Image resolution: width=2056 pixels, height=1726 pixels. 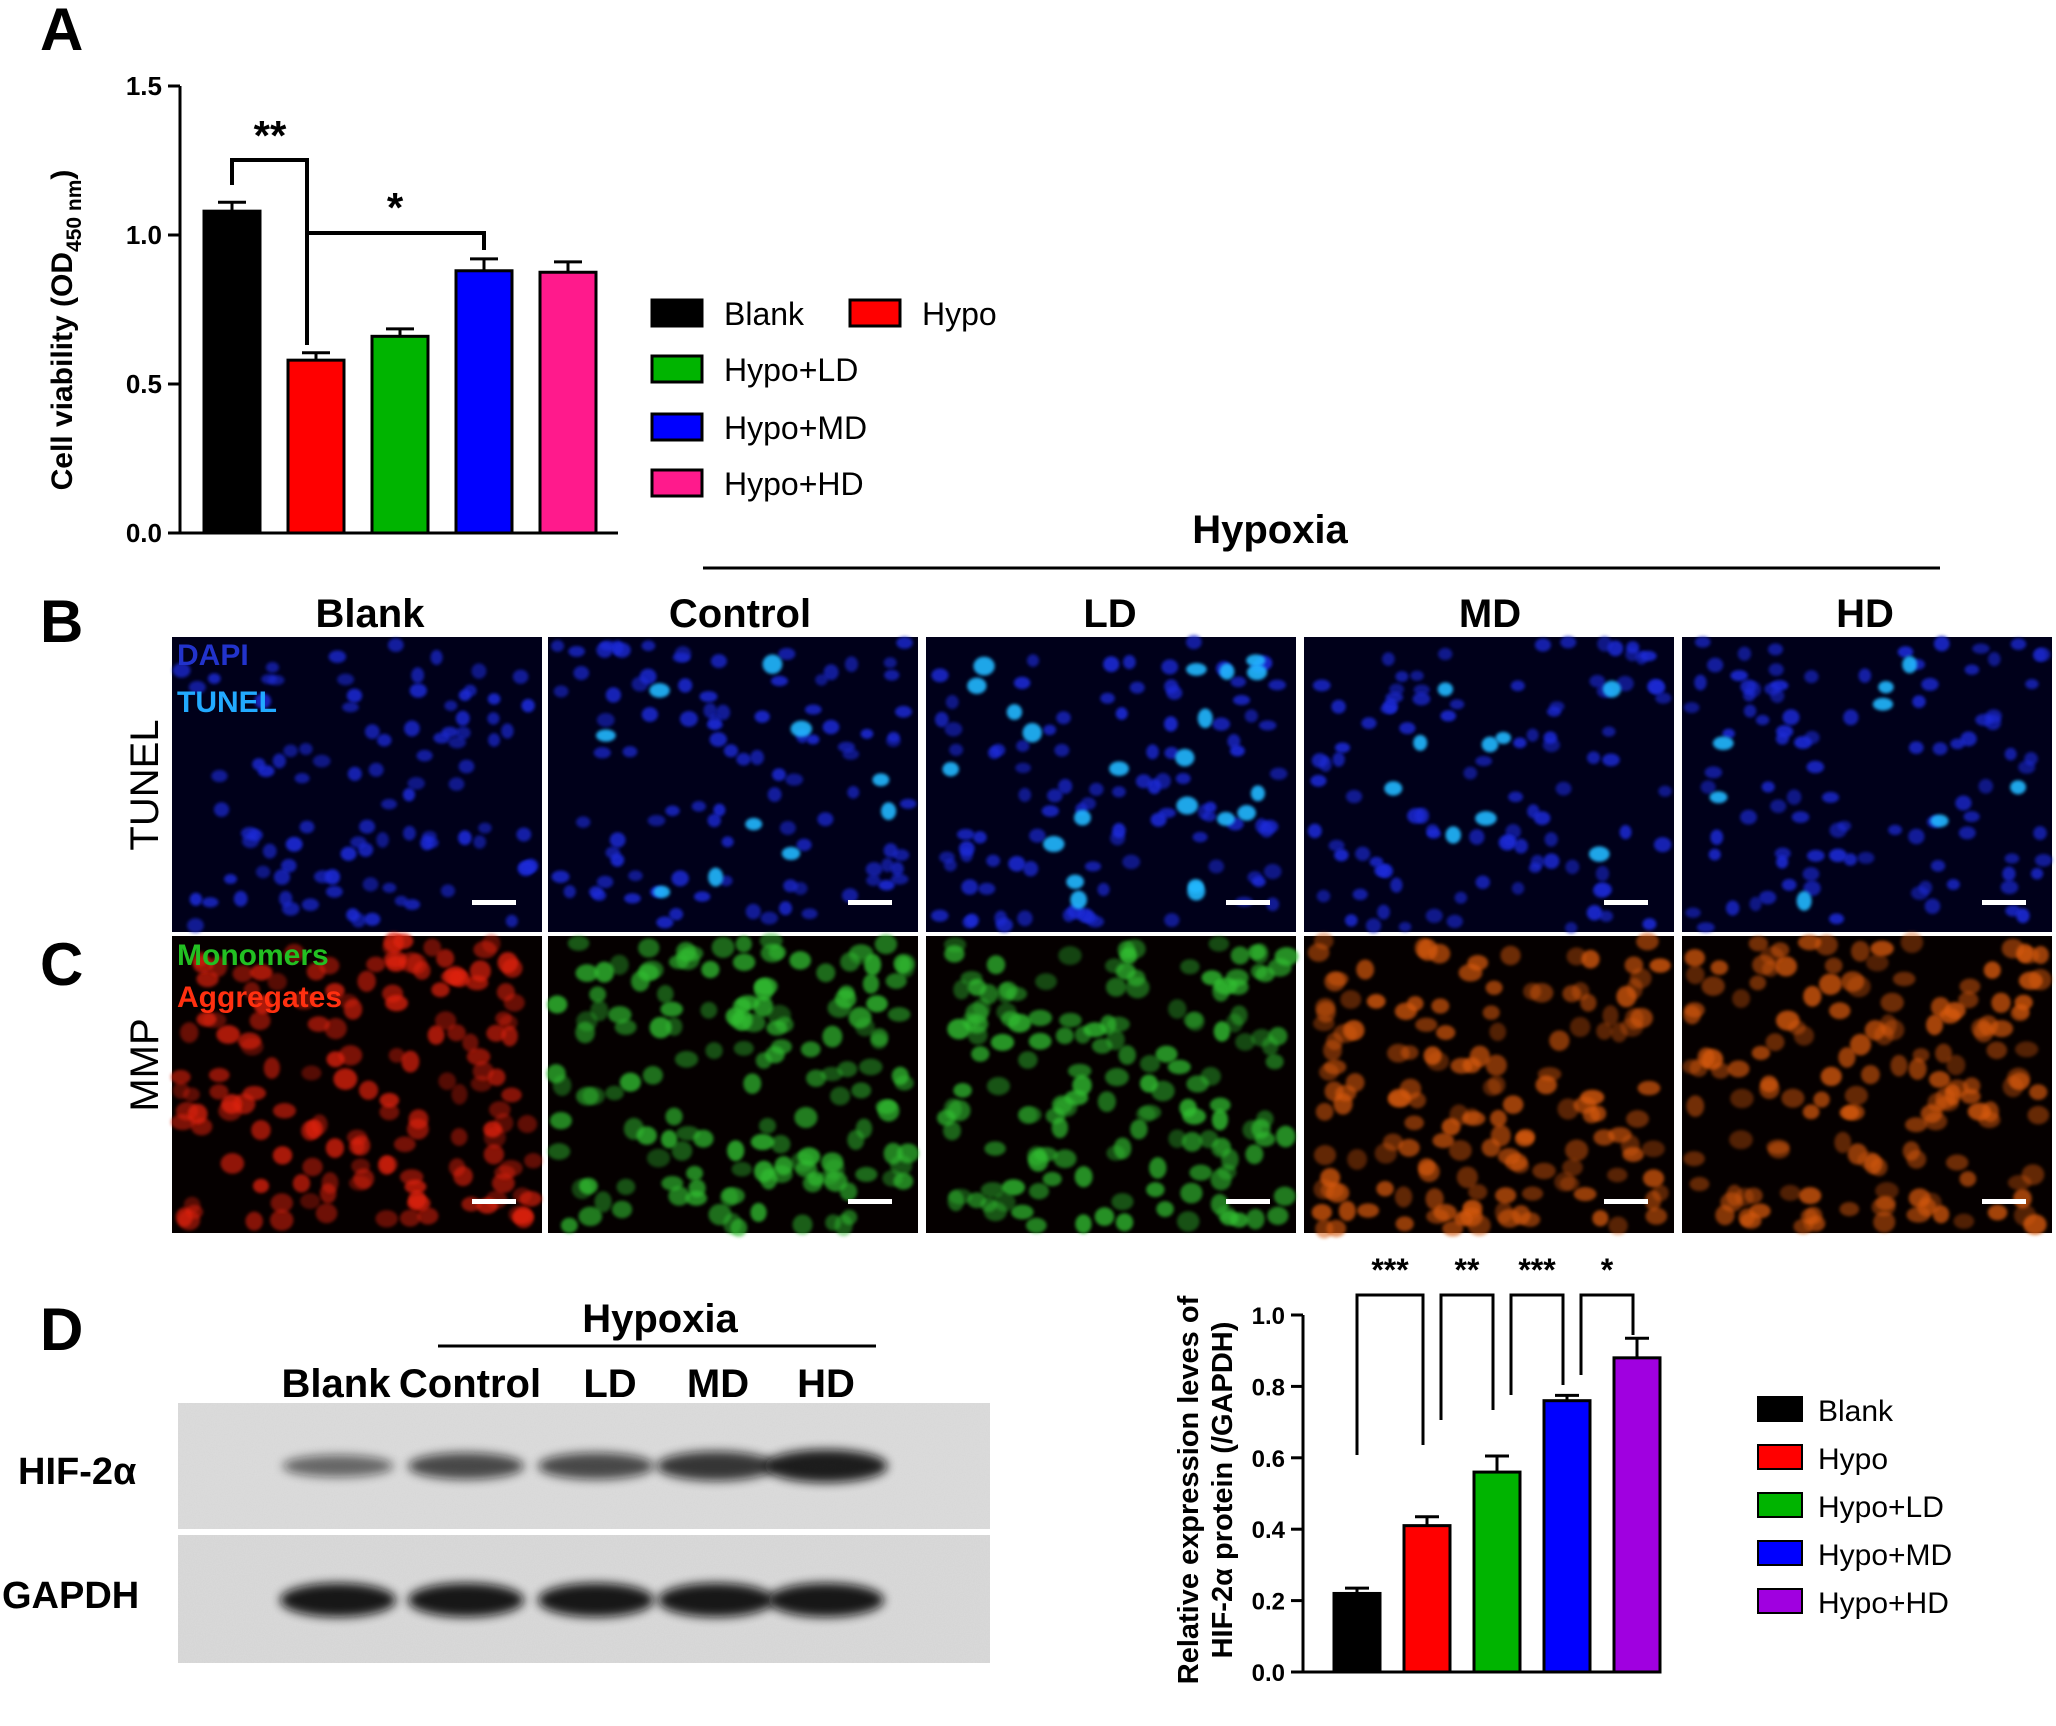 I want to click on bar-hypo-ld, so click(x=1497, y=1572).